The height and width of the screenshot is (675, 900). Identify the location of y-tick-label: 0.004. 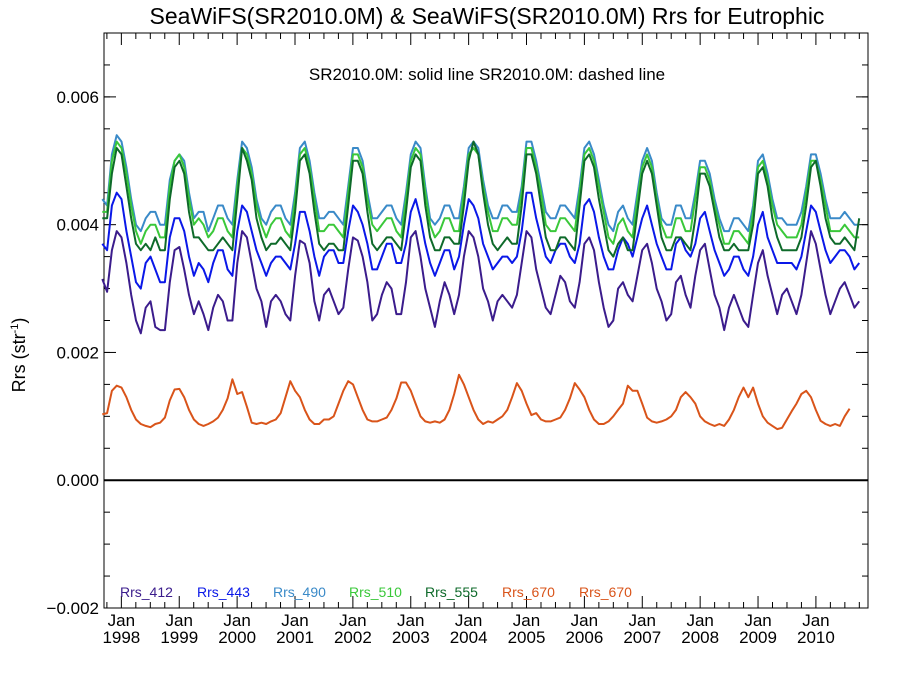
(77, 225).